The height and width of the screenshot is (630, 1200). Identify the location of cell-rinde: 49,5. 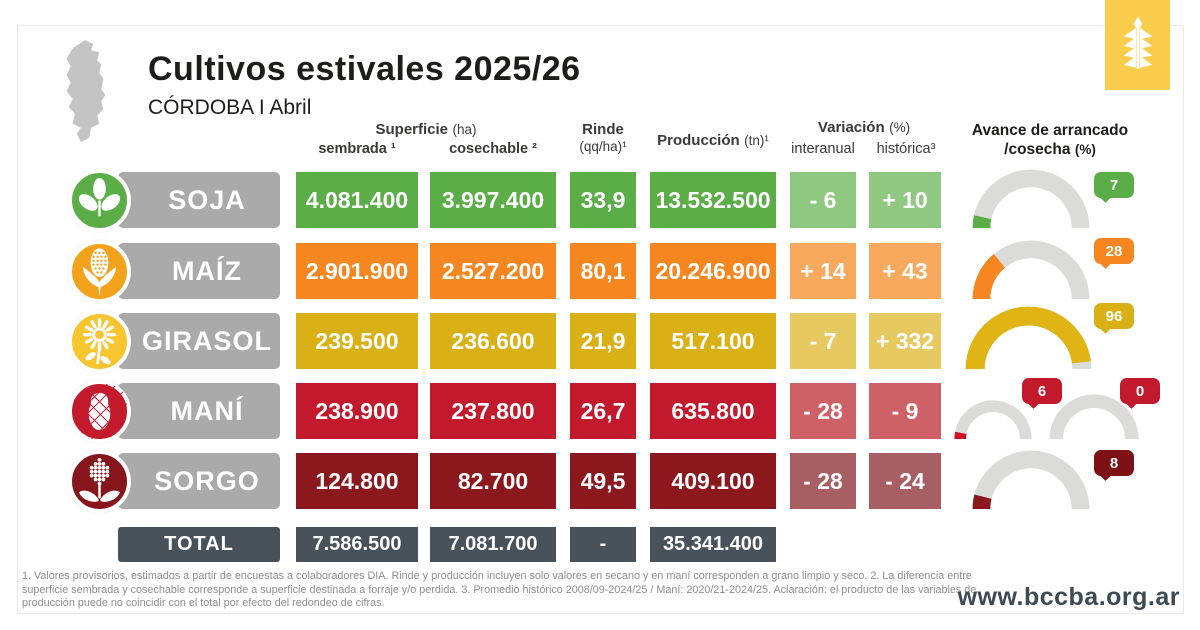
(603, 481).